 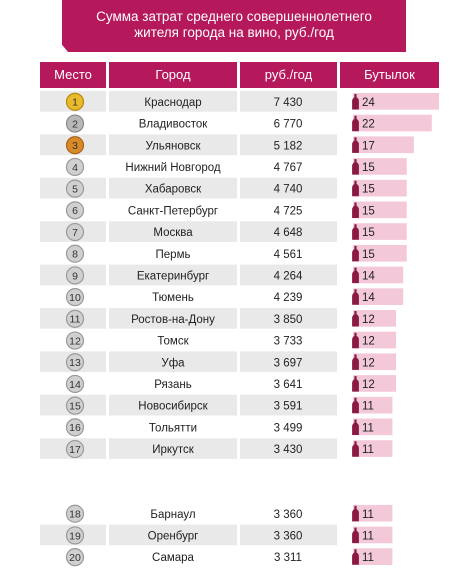 What do you see at coordinates (389, 75) in the screenshot?
I see `header-bottles: Бутылок` at bounding box center [389, 75].